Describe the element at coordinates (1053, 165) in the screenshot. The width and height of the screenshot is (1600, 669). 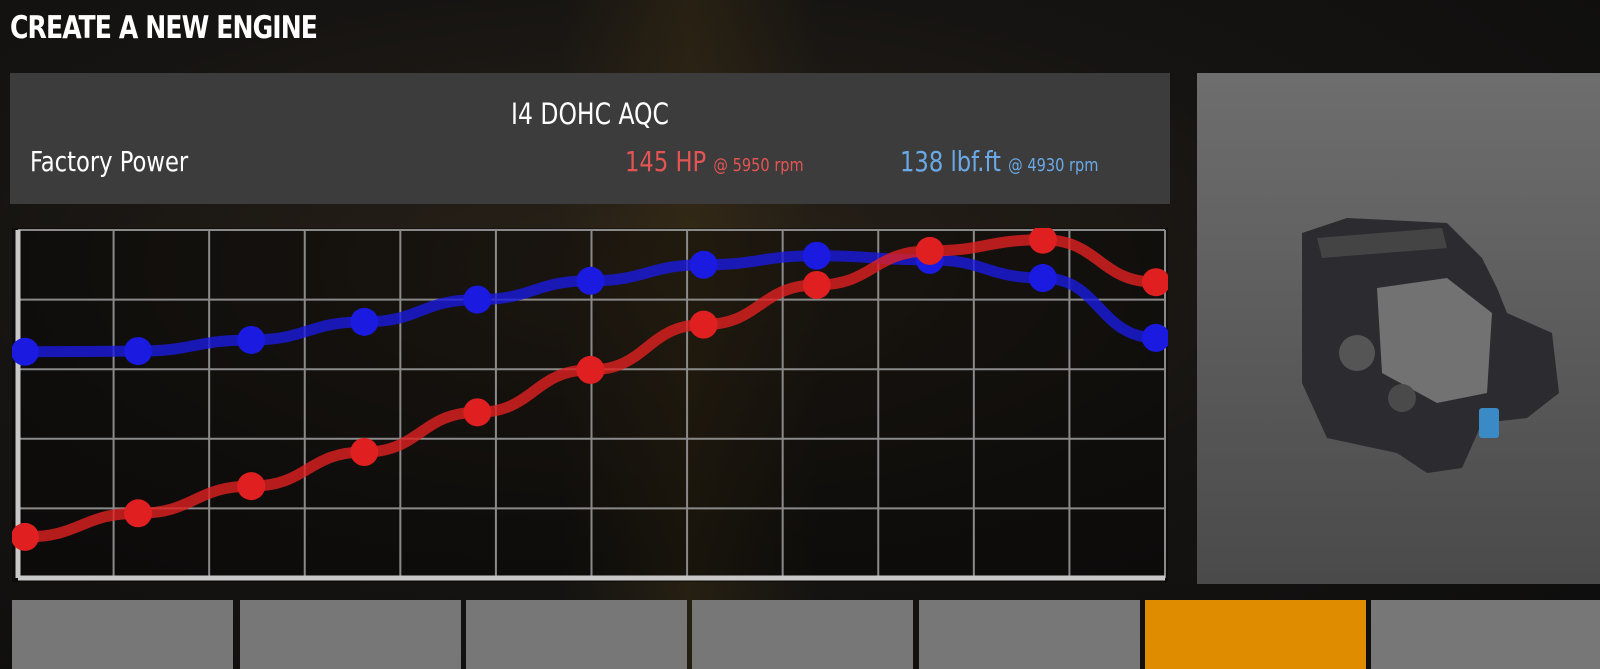
I see `torque-rpm: @ 4930 rpm` at that location.